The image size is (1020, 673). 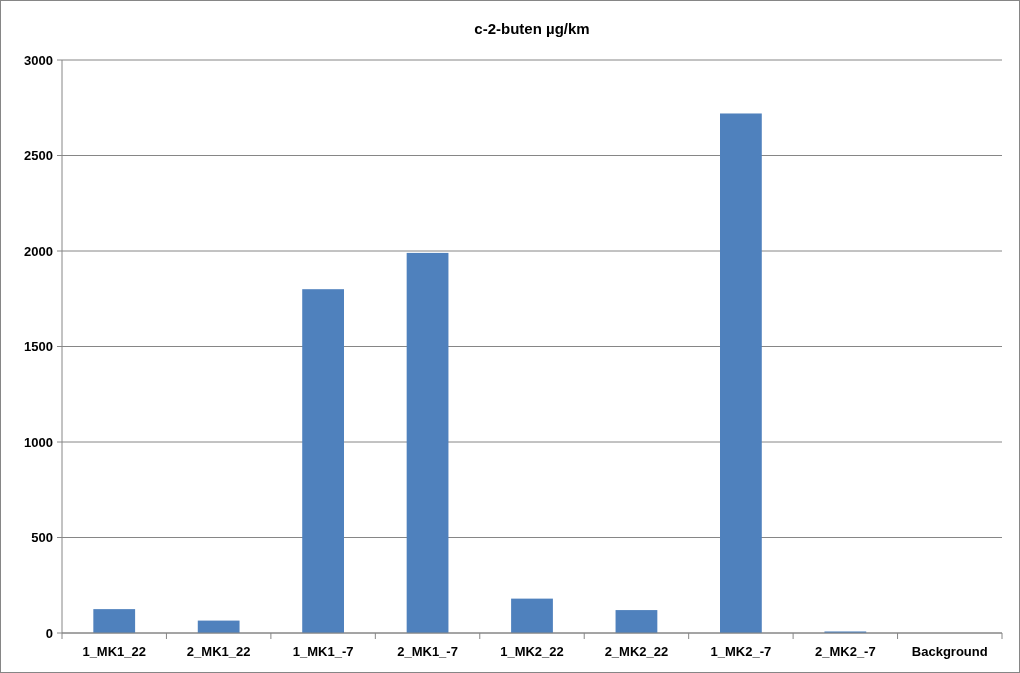 What do you see at coordinates (845, 651) in the screenshot?
I see `x-tick-label: 2_MK2_-7` at bounding box center [845, 651].